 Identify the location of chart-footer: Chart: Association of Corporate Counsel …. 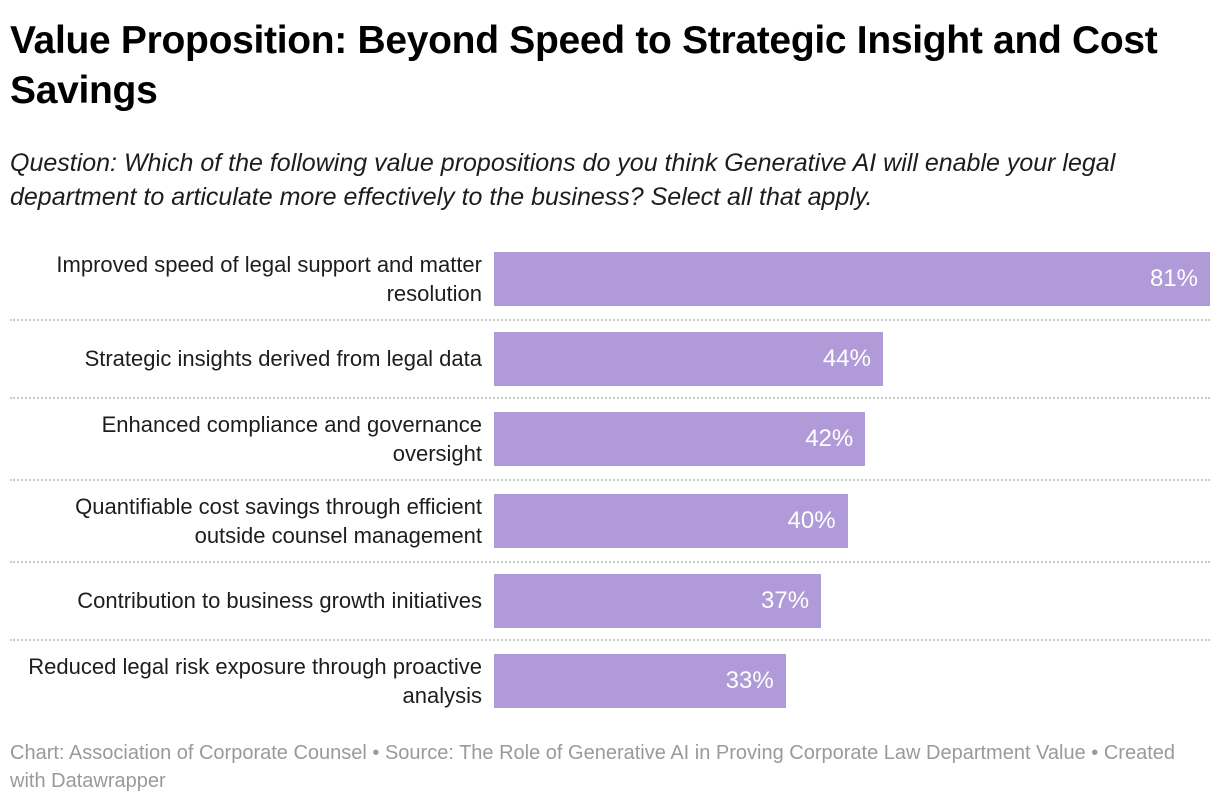
(592, 767).